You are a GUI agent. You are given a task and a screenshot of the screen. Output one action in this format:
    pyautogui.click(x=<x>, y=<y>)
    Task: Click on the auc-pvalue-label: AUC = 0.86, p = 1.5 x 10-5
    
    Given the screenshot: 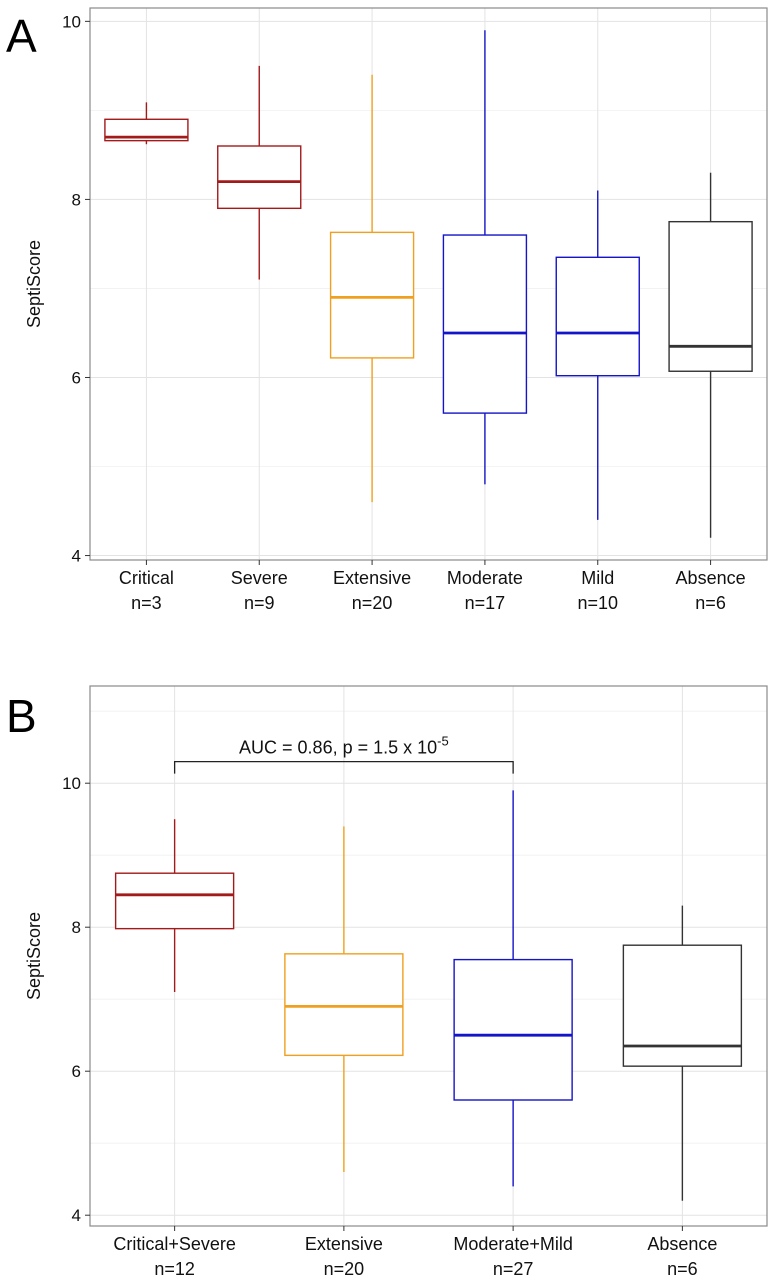 What is the action you would take?
    pyautogui.click(x=344, y=746)
    